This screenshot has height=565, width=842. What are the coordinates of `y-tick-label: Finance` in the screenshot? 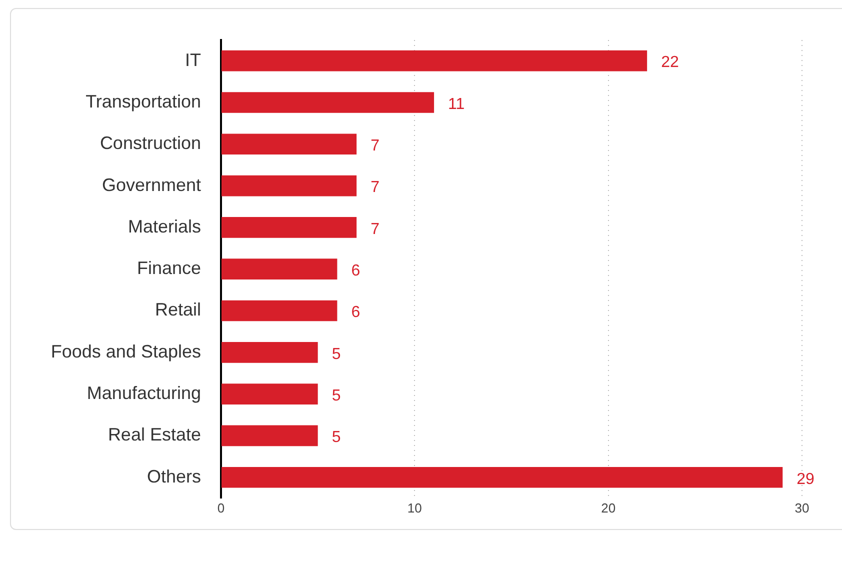 It's located at (168, 268).